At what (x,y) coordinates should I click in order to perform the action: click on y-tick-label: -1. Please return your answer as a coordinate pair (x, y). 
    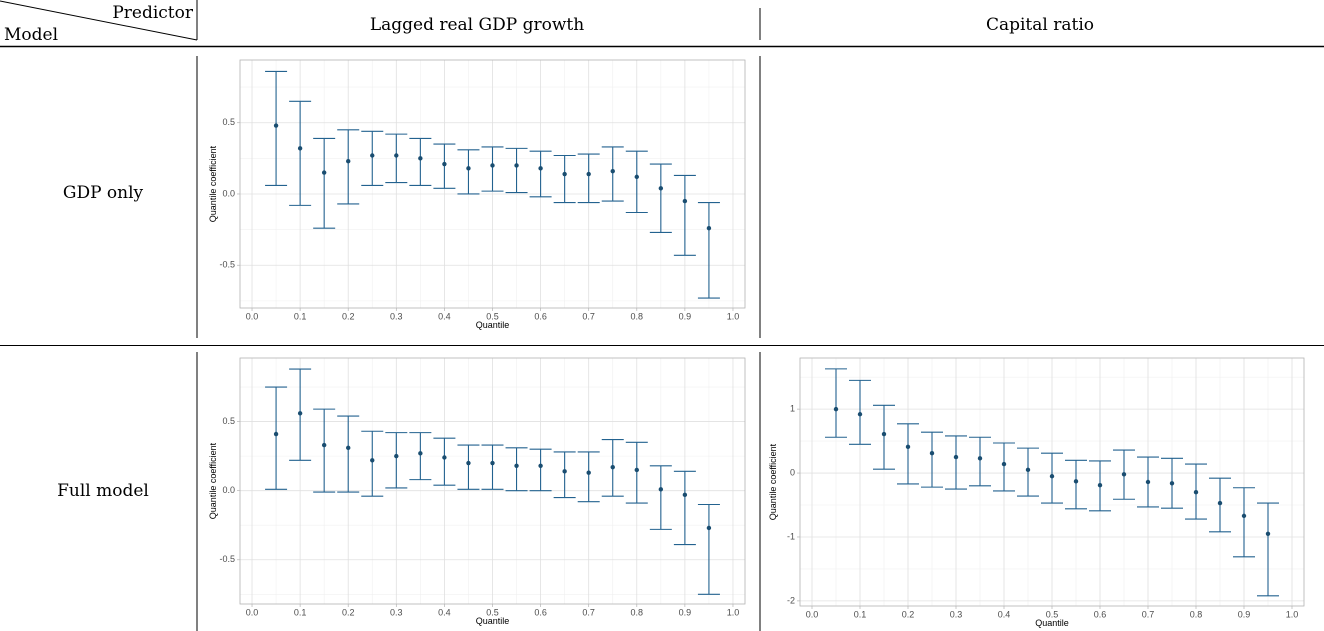
    Looking at the image, I should click on (791, 536).